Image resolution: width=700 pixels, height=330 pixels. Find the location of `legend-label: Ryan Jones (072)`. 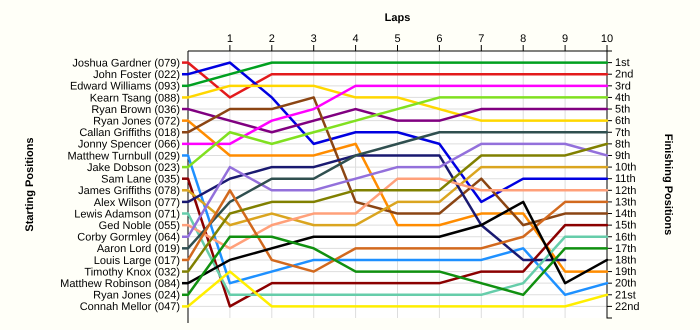

legend-label: Ryan Jones (072) is located at coordinates (136, 122).